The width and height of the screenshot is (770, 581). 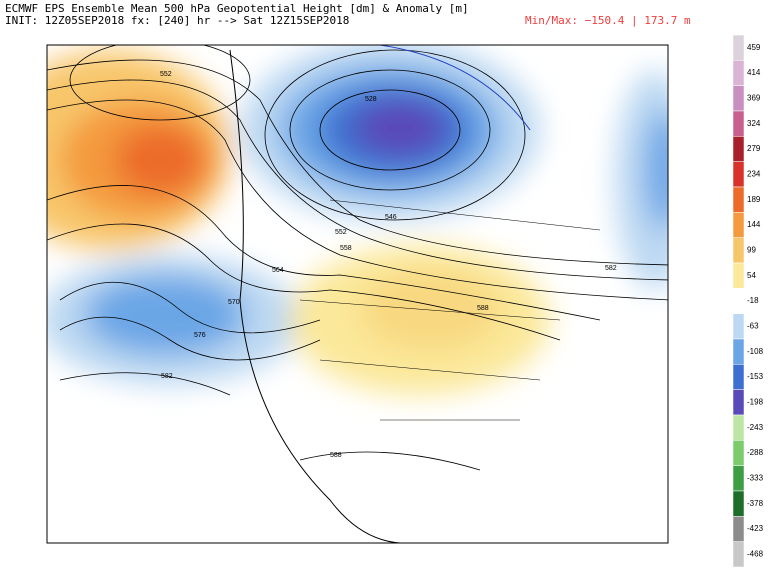 What do you see at coordinates (755, 351) in the screenshot?
I see `colorbar-label: -108` at bounding box center [755, 351].